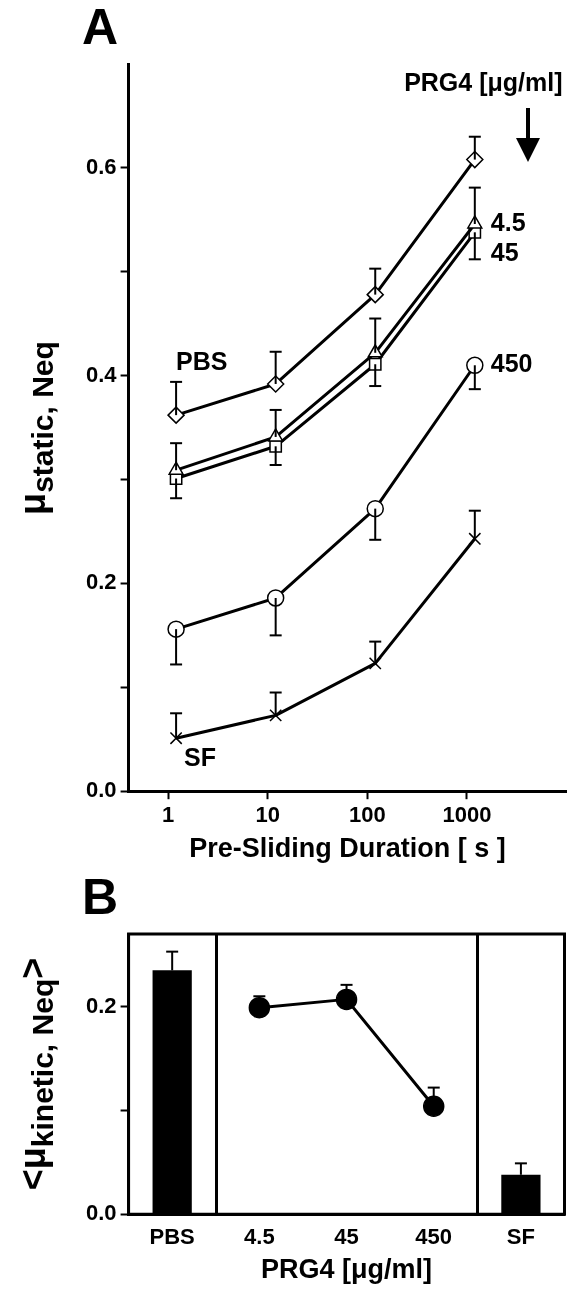  What do you see at coordinates (367, 815) in the screenshot?
I see `x-tick-label: 100` at bounding box center [367, 815].